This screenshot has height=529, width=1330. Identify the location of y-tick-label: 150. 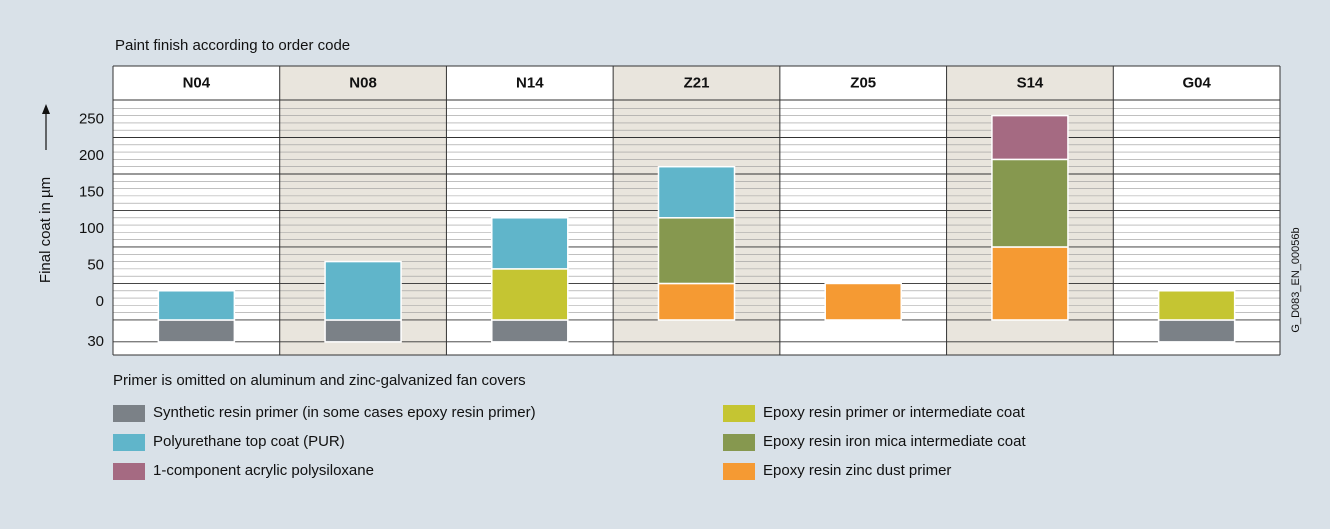
(91, 191).